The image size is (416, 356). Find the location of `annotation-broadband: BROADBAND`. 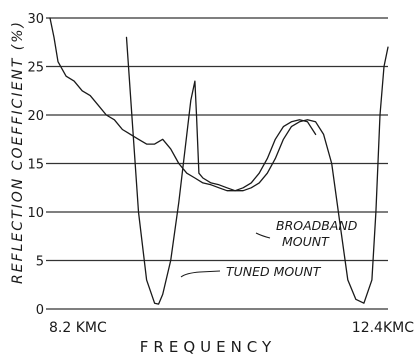

annotation-broadband: BROADBAND is located at coordinates (317, 225).